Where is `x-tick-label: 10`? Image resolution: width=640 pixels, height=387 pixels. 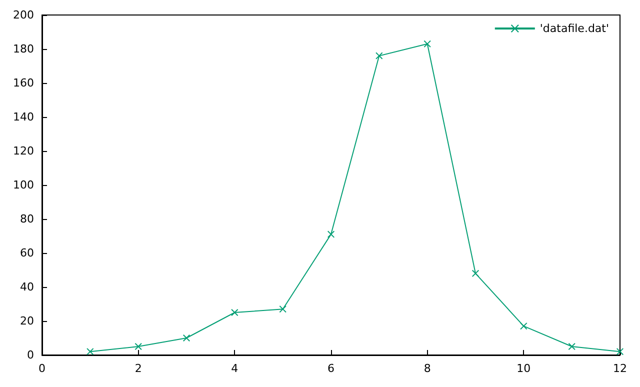 x-tick-label: 10 is located at coordinates (523, 368).